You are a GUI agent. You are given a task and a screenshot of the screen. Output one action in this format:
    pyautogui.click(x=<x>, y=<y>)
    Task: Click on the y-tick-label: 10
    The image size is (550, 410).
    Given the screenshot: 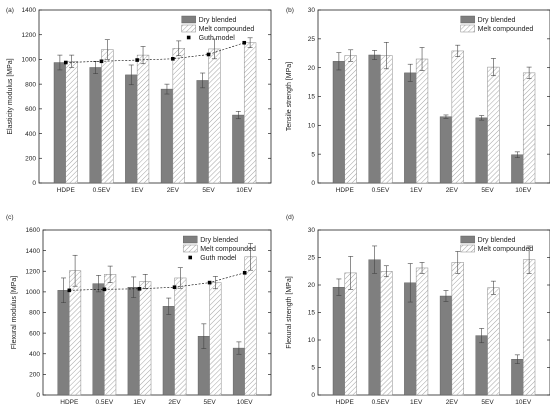 What is the action you would take?
    pyautogui.click(x=312, y=340)
    